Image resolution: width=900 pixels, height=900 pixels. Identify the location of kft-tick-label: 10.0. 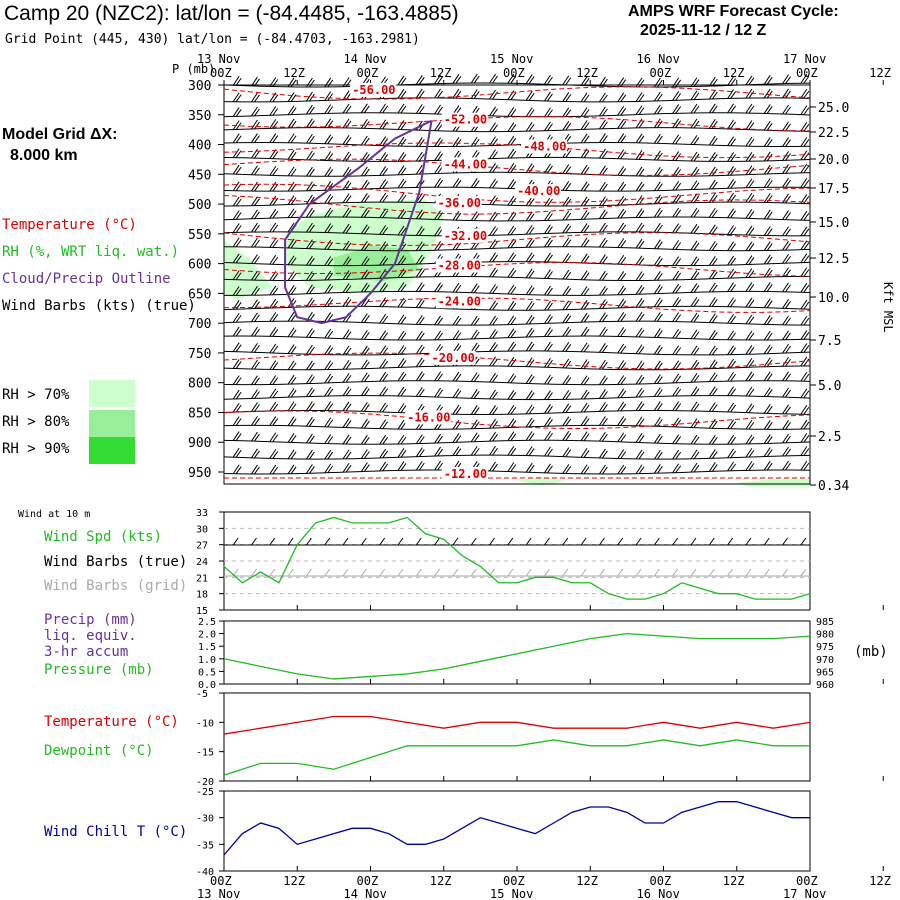
(833, 298).